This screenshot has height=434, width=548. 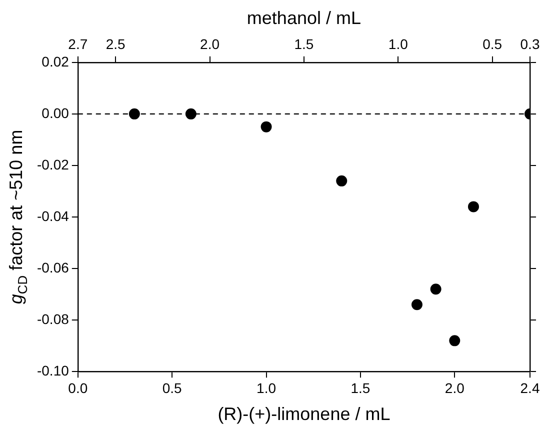 What do you see at coordinates (78, 44) in the screenshot?
I see `x2-tick-label: 2.7` at bounding box center [78, 44].